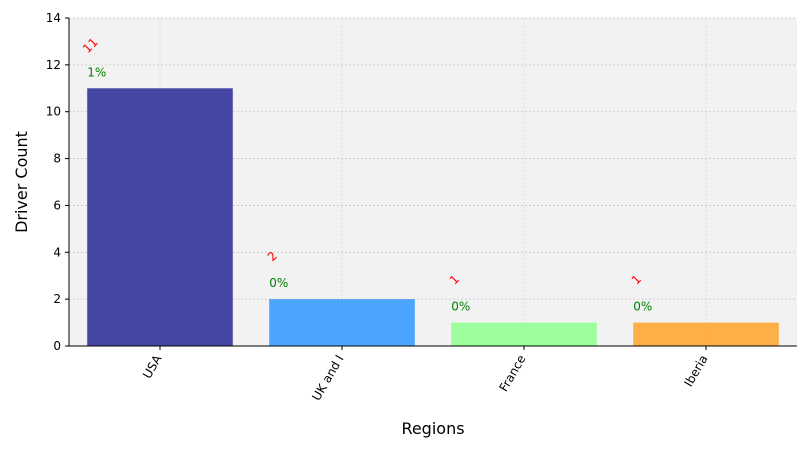 This screenshot has height=450, width=810. Describe the element at coordinates (57, 252) in the screenshot. I see `y-tick-label: 4` at that location.